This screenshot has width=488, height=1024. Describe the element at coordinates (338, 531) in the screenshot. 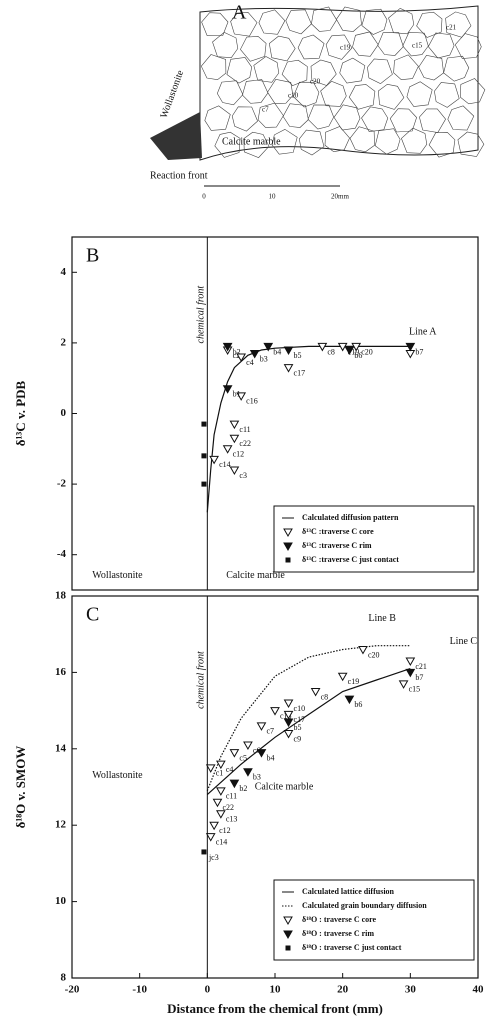

I see `legend-label: δ¹³C :traverse C core` at that location.